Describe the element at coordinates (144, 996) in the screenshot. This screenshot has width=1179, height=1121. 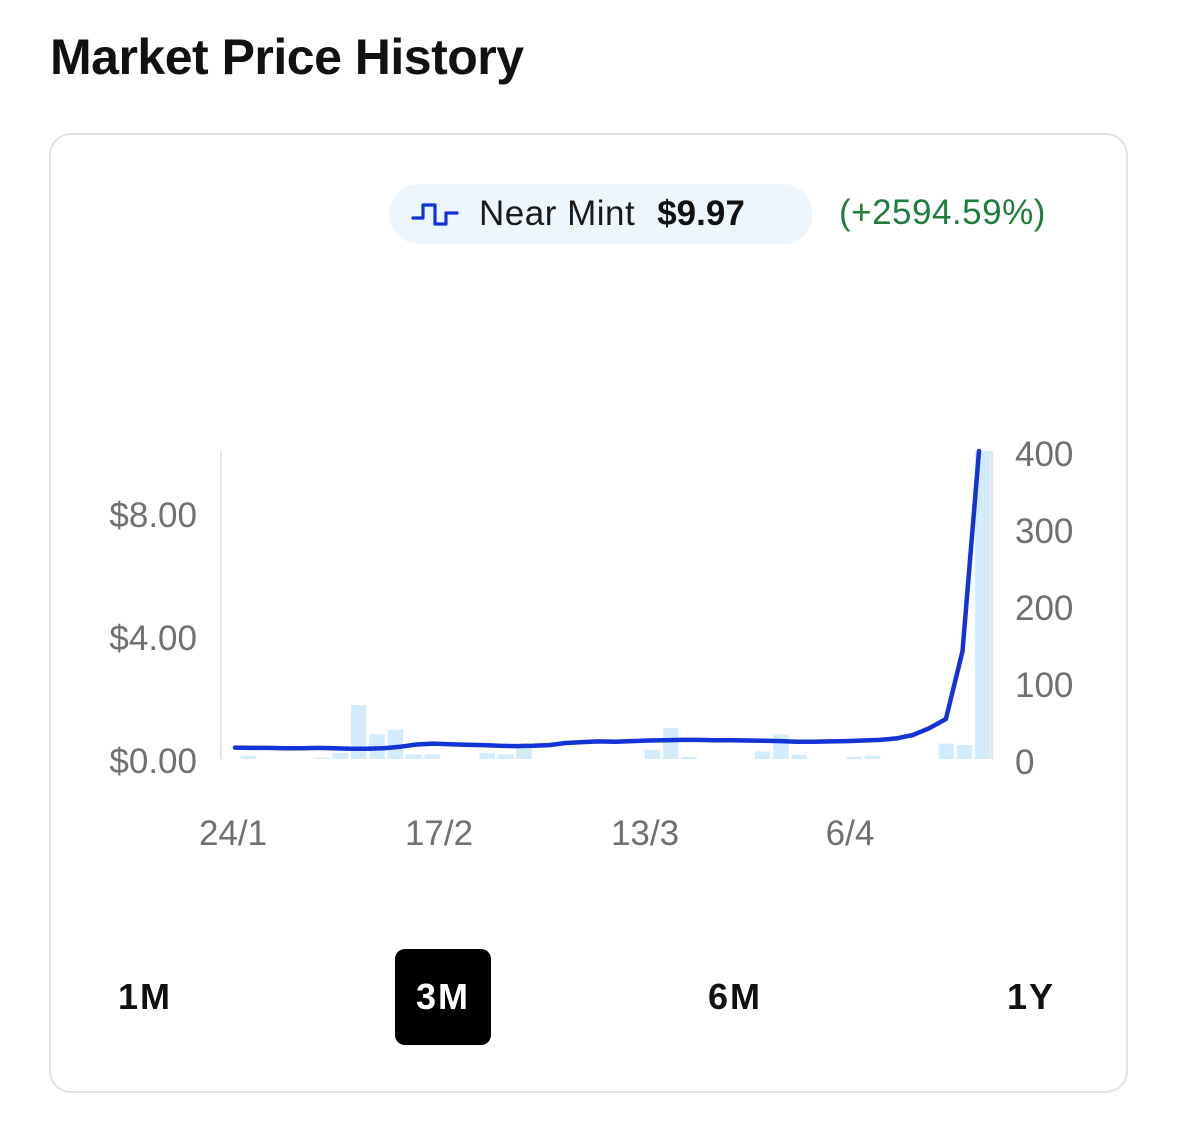
I see `range-1m-button: 1M` at that location.